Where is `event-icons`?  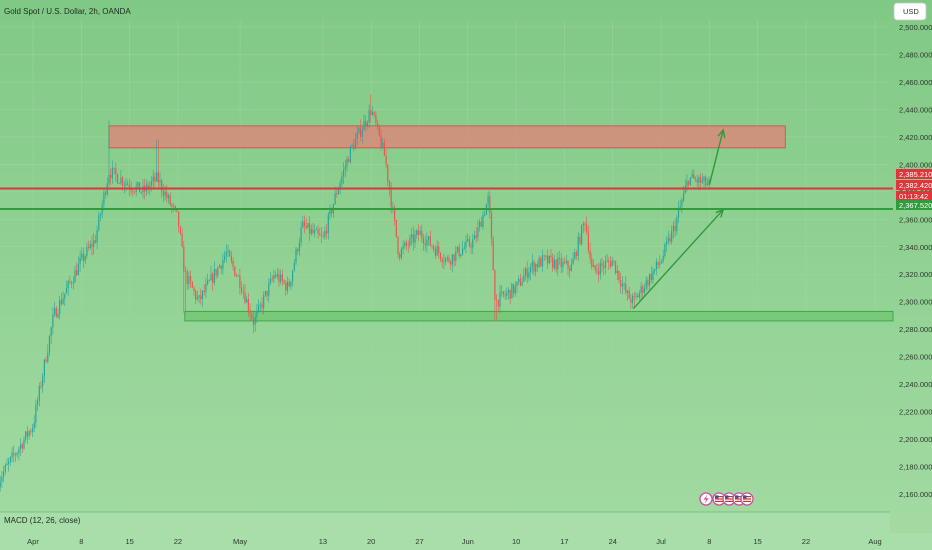
event-icons is located at coordinates (726, 499).